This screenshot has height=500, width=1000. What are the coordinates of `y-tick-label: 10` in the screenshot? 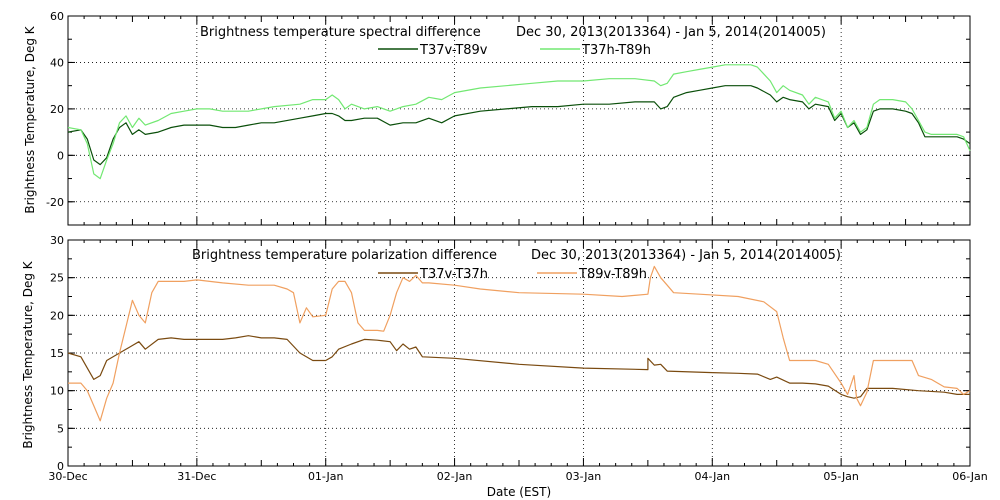 It's located at (57, 391).